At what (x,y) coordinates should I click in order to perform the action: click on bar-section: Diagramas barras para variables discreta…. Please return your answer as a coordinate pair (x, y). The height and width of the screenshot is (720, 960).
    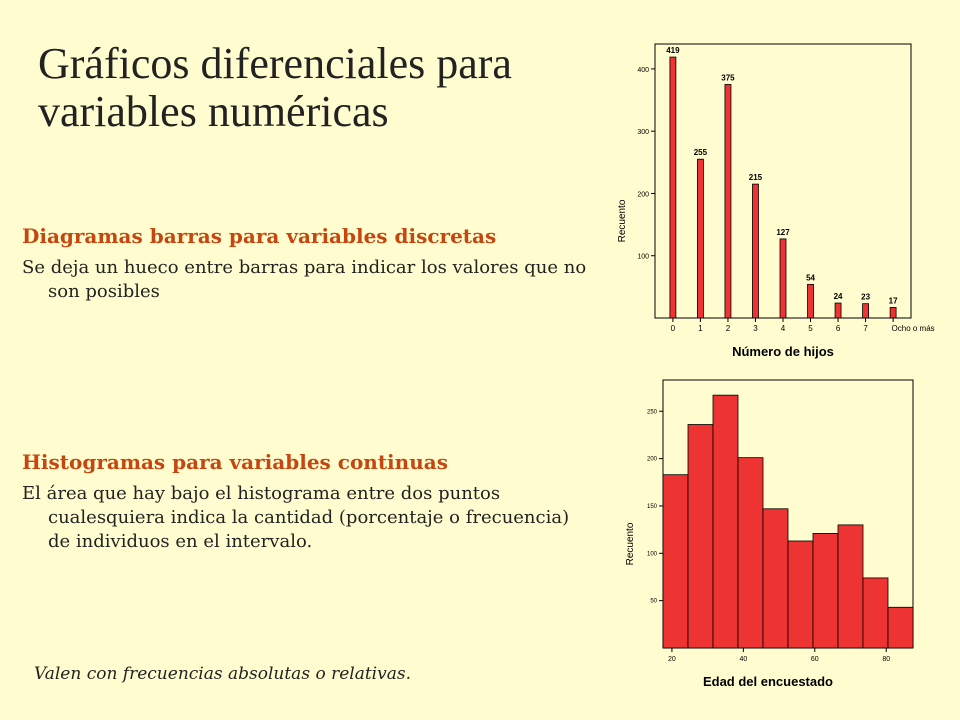
    Looking at the image, I should click on (307, 263).